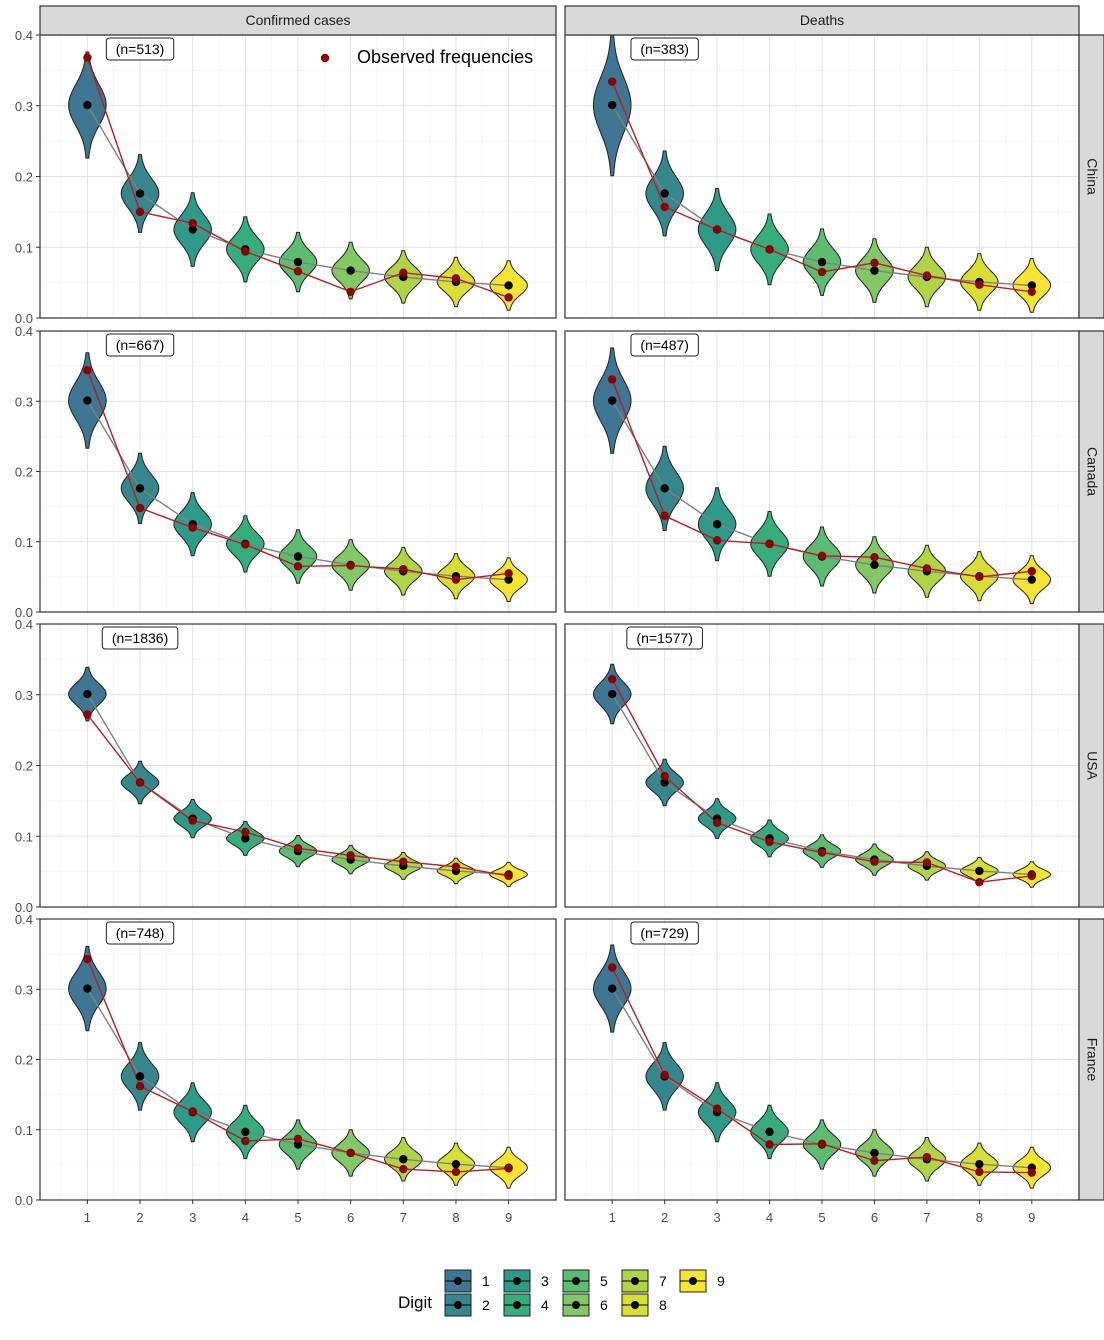  What do you see at coordinates (445, 57) in the screenshot?
I see `observed-frequencies-label: Observed frequencies` at bounding box center [445, 57].